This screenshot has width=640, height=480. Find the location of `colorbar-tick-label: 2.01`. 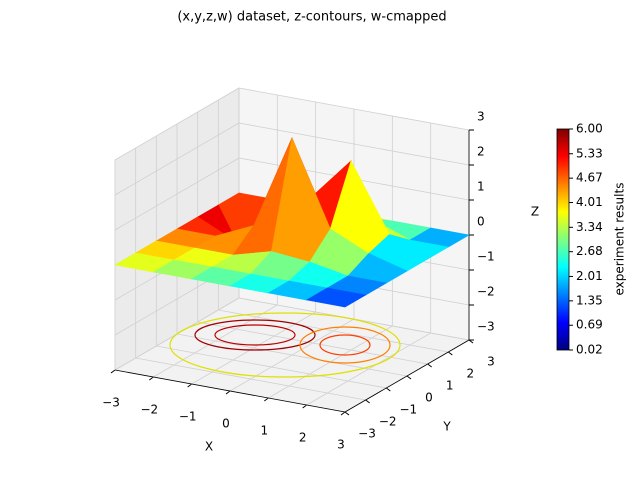

colorbar-tick-label: 2.01 is located at coordinates (589, 276).